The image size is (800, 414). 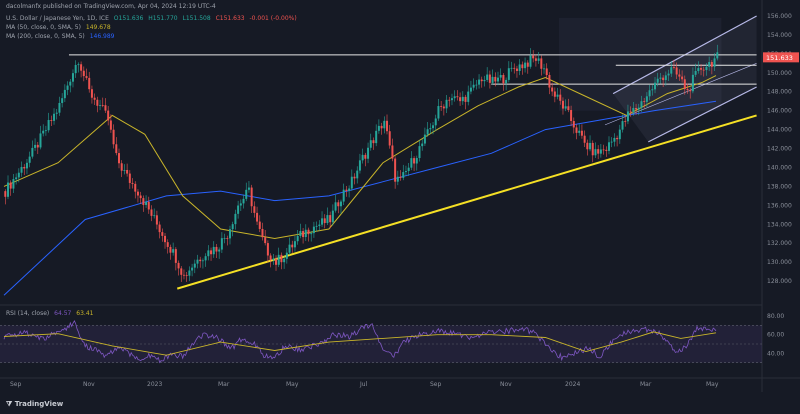 What do you see at coordinates (273, 18) in the screenshot?
I see `ohlc-change: -0.001 (-0.00%)` at bounding box center [273, 18].